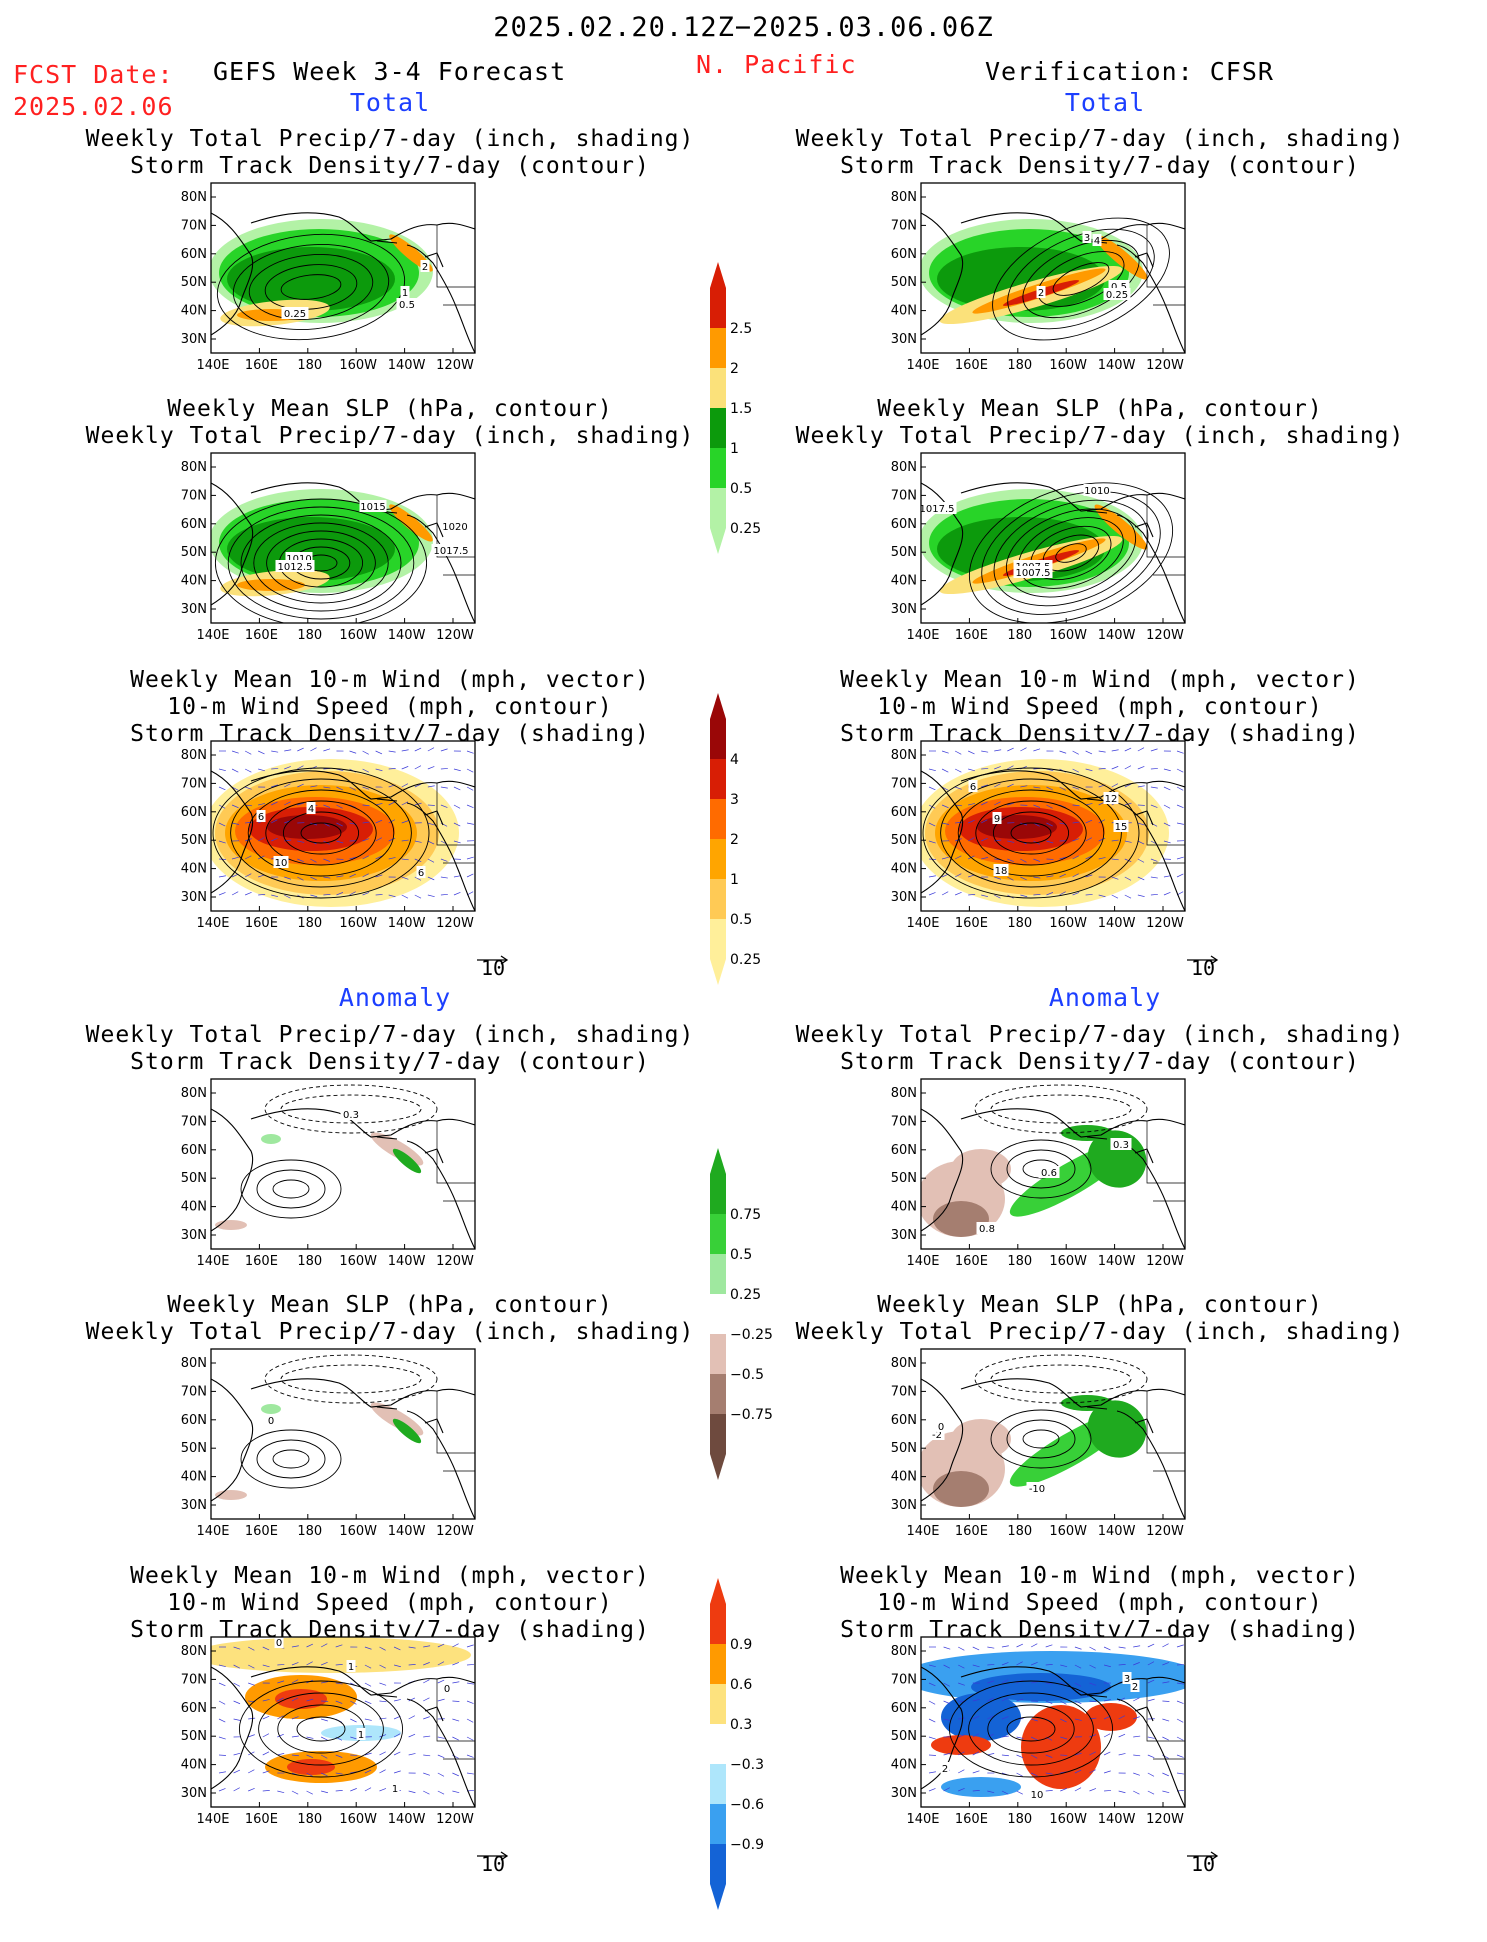 The height and width of the screenshot is (1942, 1487). Describe the element at coordinates (493, 1847) in the screenshot. I see `reference-arrow-icon` at that location.